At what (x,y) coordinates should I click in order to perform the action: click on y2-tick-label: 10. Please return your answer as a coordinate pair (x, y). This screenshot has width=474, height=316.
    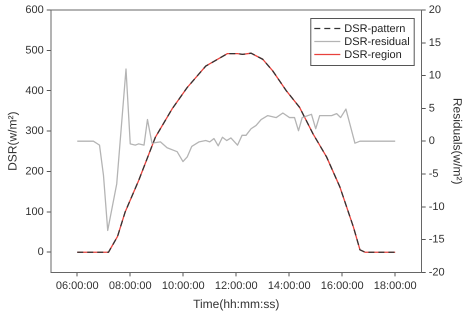
    Looking at the image, I should click on (434, 76).